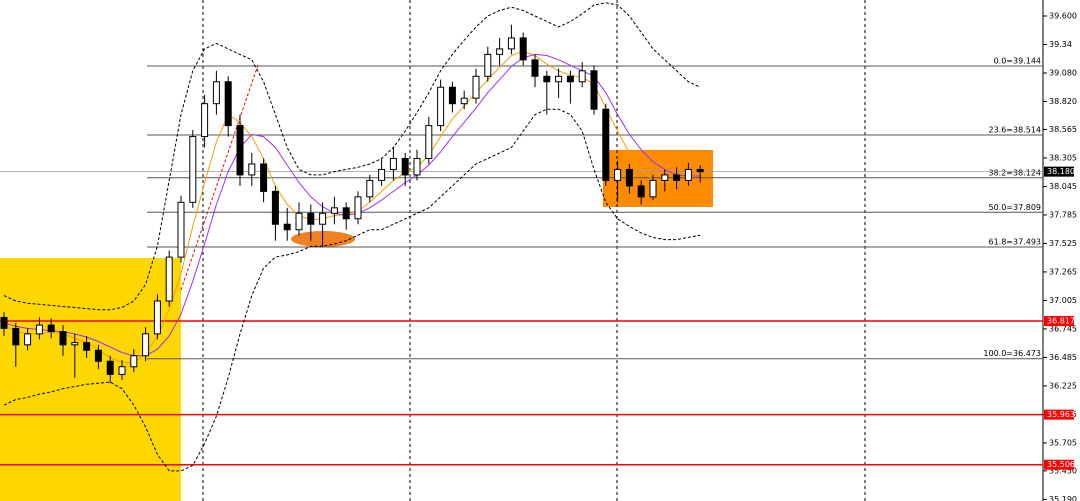 This screenshot has width=1080, height=501. Describe the element at coordinates (1014, 207) in the screenshot. I see `fib-label: 50.0=37.809` at that location.